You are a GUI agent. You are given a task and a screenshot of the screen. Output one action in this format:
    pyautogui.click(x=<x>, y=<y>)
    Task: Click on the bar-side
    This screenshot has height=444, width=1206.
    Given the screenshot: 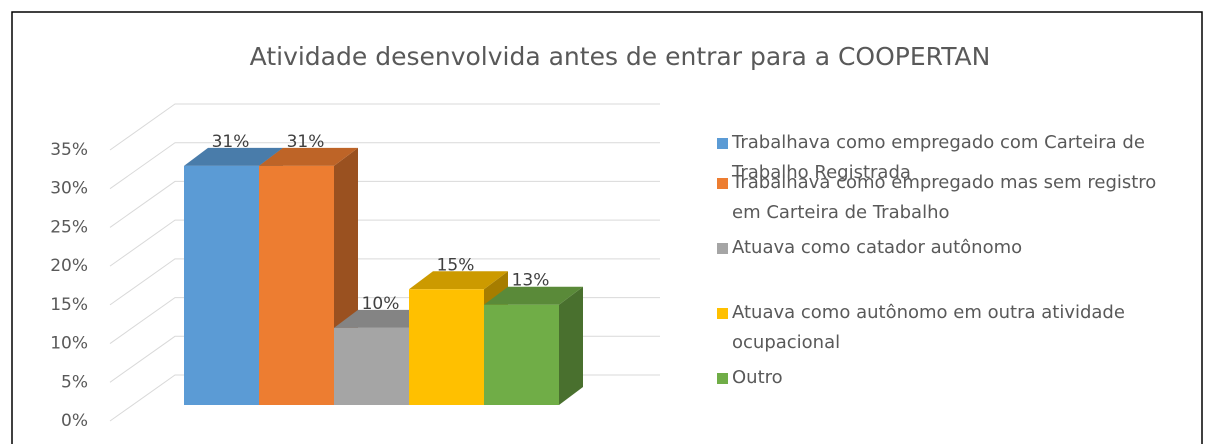 What is the action you would take?
    pyautogui.click(x=571, y=345)
    